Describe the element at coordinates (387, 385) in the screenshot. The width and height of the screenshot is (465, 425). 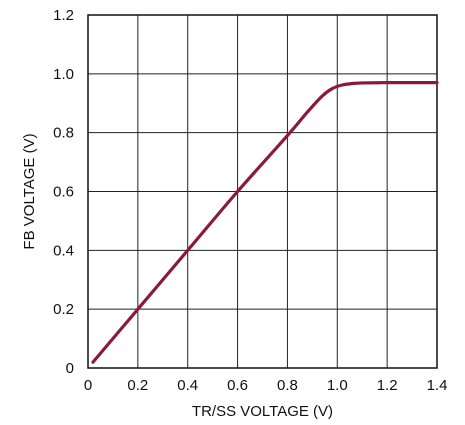
I see `x-tick-label: 1.2` at that location.